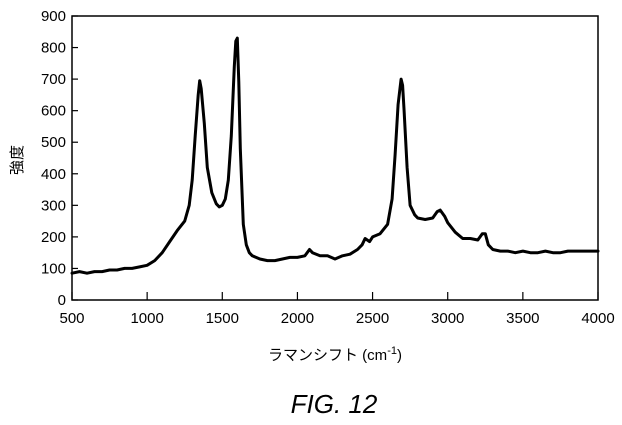 Image resolution: width=622 pixels, height=425 pixels. What do you see at coordinates (53, 174) in the screenshot?
I see `y-tick-label: 400` at bounding box center [53, 174].